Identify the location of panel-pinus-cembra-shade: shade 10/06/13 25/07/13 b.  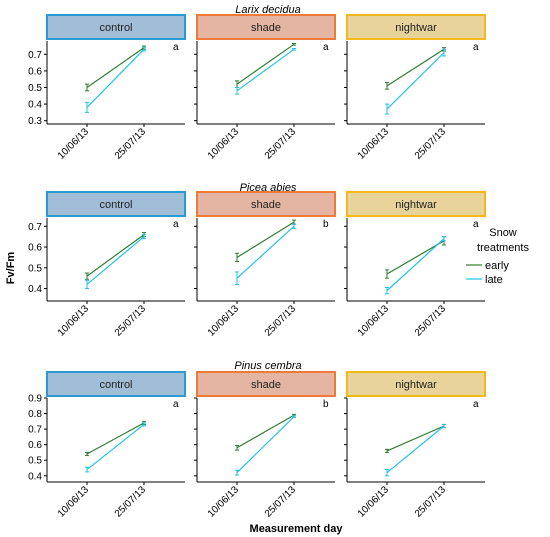
(265, 445).